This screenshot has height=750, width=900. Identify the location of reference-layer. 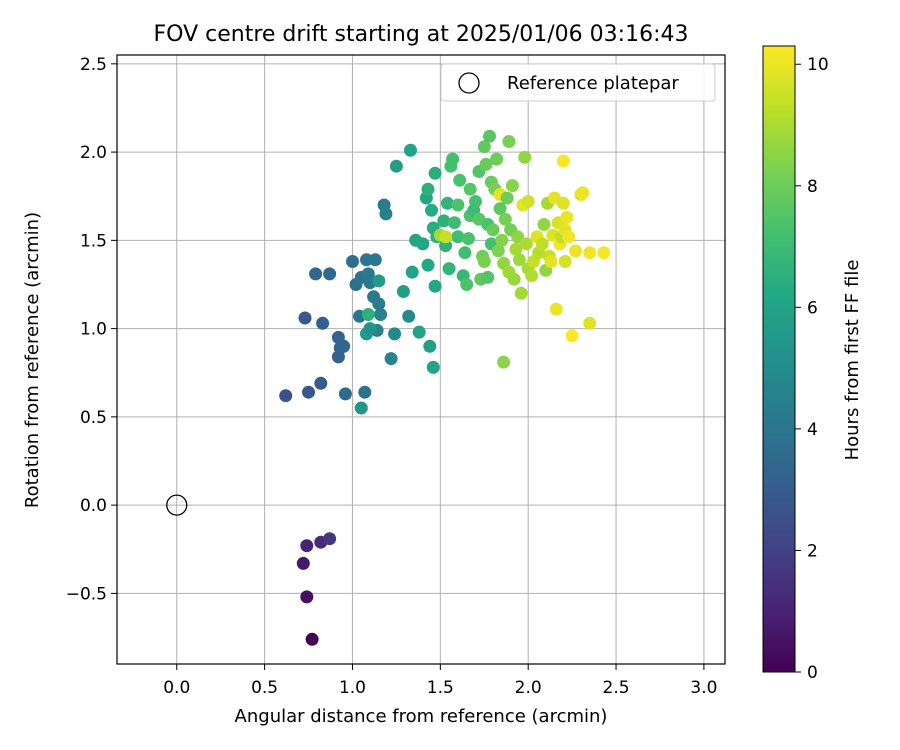
(177, 505).